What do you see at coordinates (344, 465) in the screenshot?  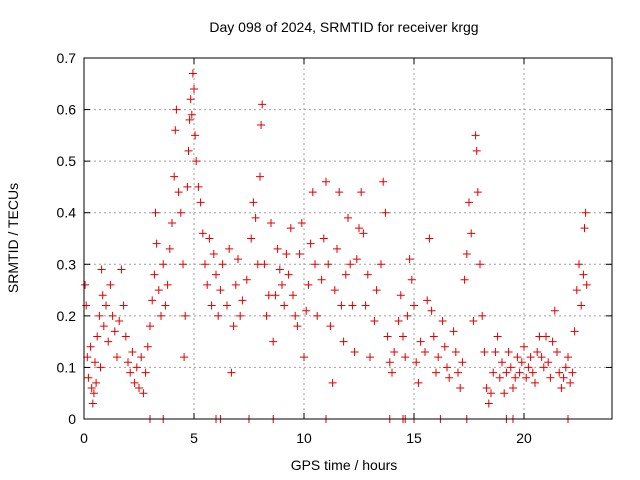 I see `x-axis-label: GPS time / hours` at bounding box center [344, 465].